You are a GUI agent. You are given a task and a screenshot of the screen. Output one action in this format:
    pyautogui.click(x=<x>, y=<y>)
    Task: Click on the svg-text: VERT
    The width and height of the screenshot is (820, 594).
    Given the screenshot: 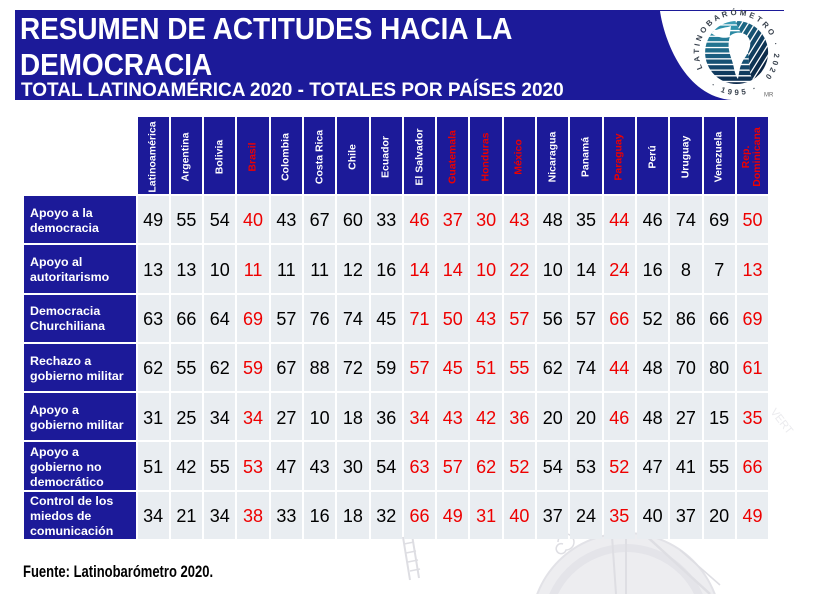 What is the action you would take?
    pyautogui.click(x=782, y=421)
    